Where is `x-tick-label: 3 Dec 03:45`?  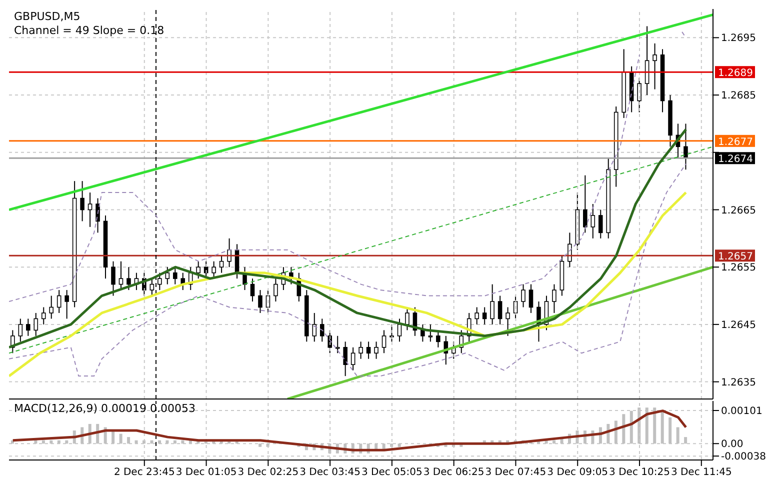 x-tick-label: 3 Dec 03:45 is located at coordinates (330, 472).